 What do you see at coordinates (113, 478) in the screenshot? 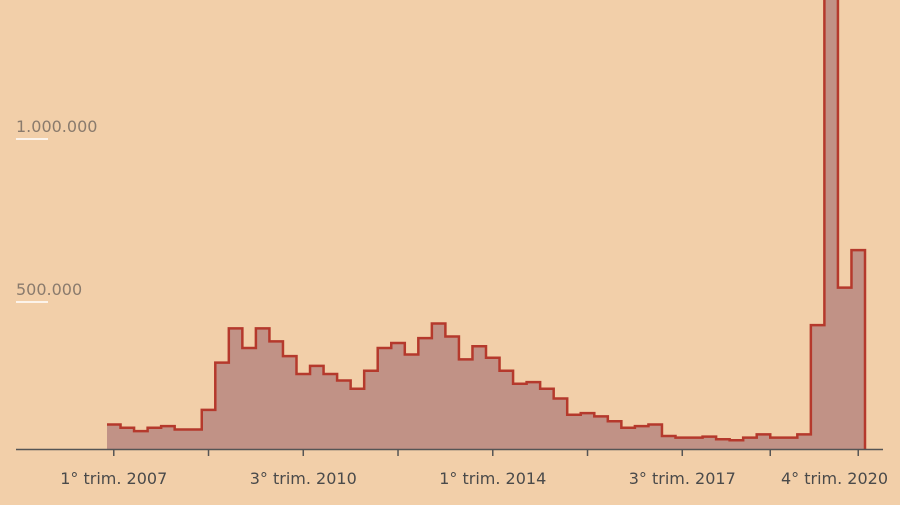
I see `x-tick-label: 1° trim. 2007` at bounding box center [113, 478].